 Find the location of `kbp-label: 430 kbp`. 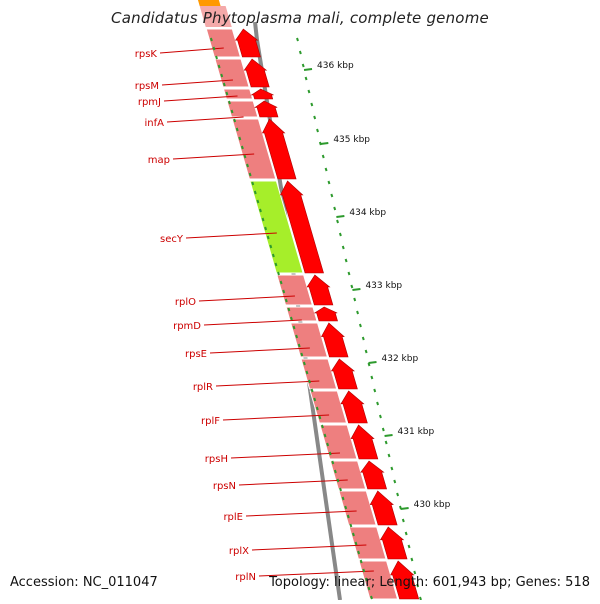

kbp-label: 430 kbp is located at coordinates (432, 505).